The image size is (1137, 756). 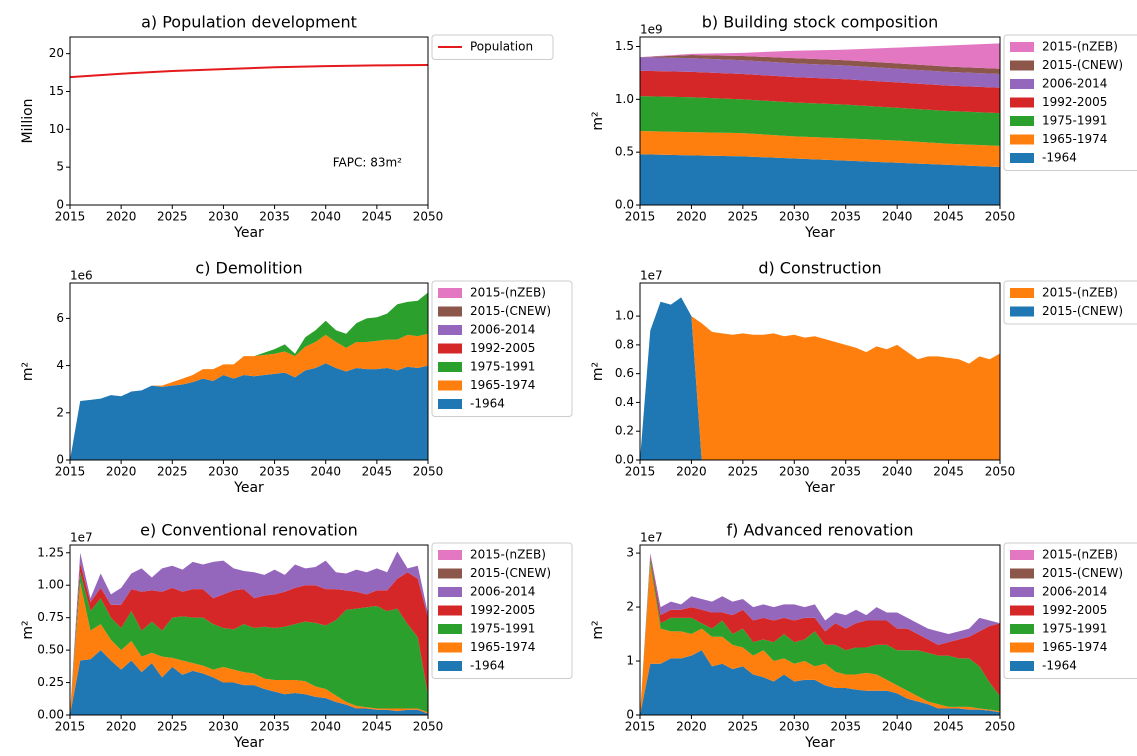 I want to click on y-tick-label: 1.5, so click(x=624, y=46).